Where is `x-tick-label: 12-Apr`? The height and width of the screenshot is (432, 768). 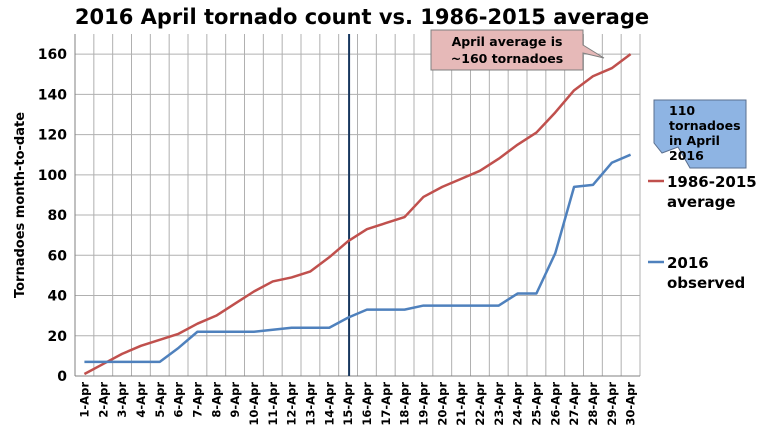
x-tick-label: 12-Apr is located at coordinates (292, 404).